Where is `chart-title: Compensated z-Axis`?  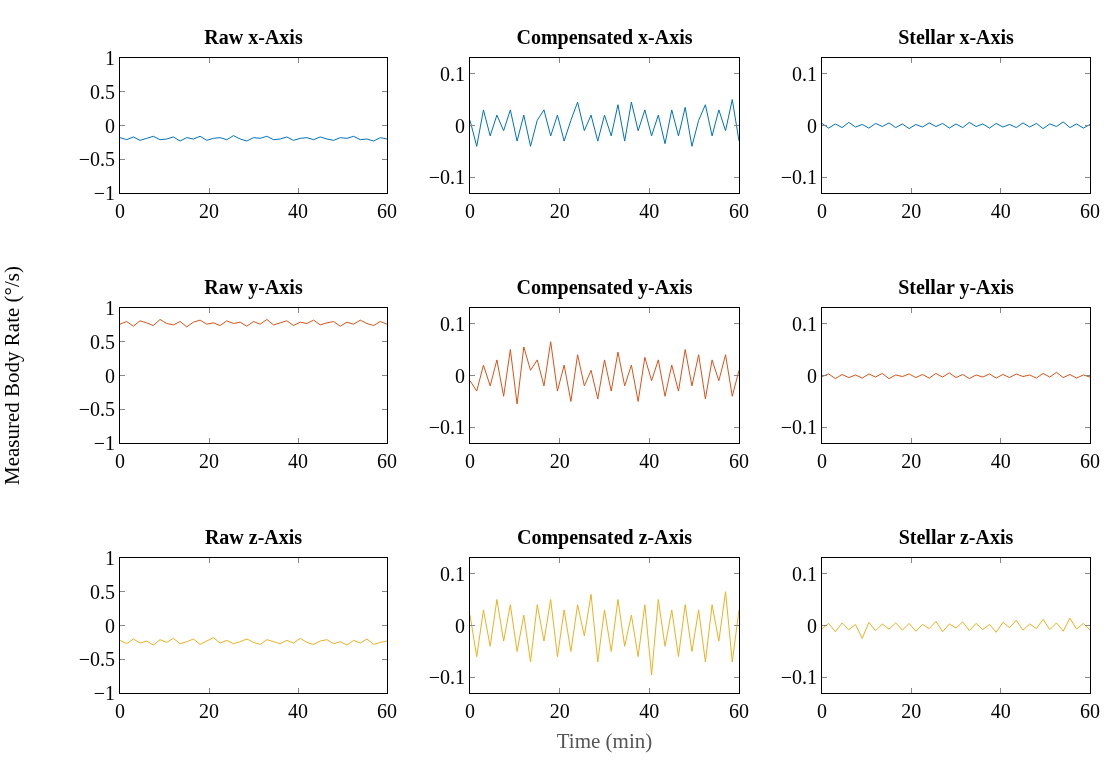
chart-title: Compensated z-Axis is located at coordinates (605, 537).